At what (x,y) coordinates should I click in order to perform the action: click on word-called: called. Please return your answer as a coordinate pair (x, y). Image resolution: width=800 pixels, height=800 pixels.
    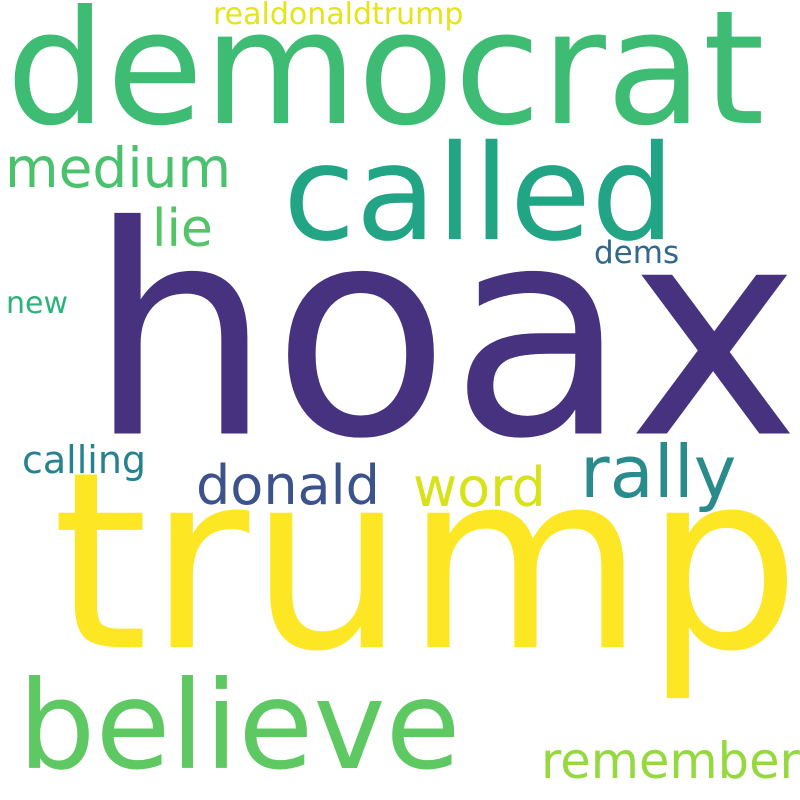
    Looking at the image, I should click on (479, 194).